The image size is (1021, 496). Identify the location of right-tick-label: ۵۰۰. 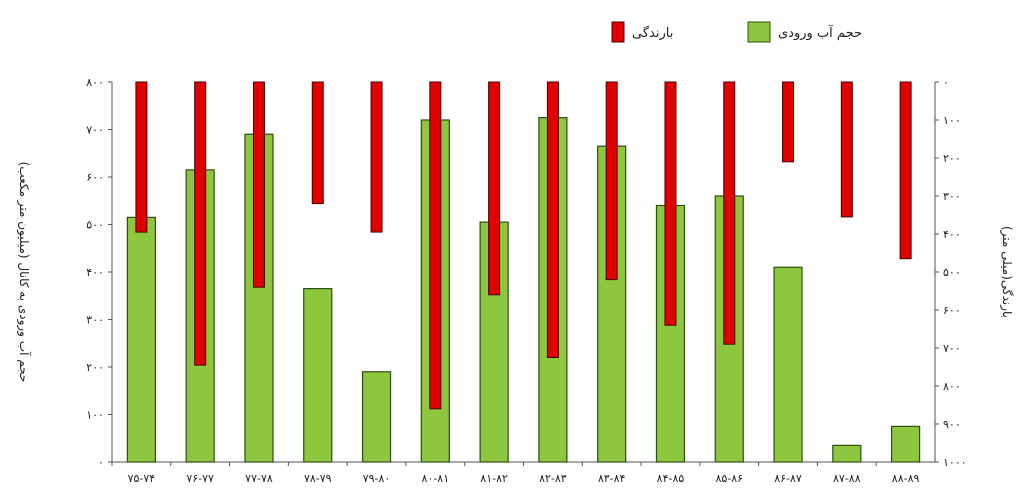
(952, 272).